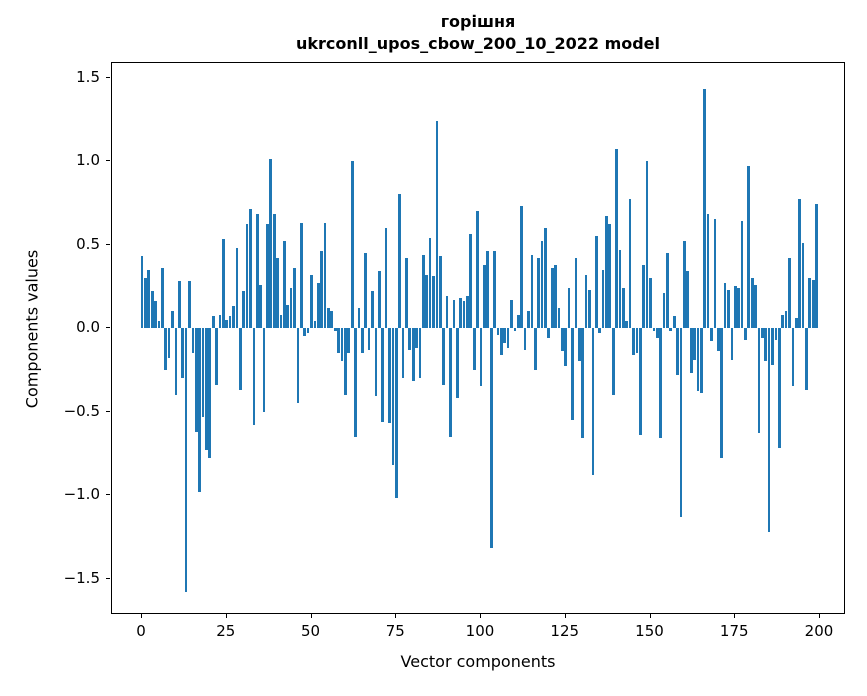  I want to click on x-tick-label: 100, so click(480, 631).